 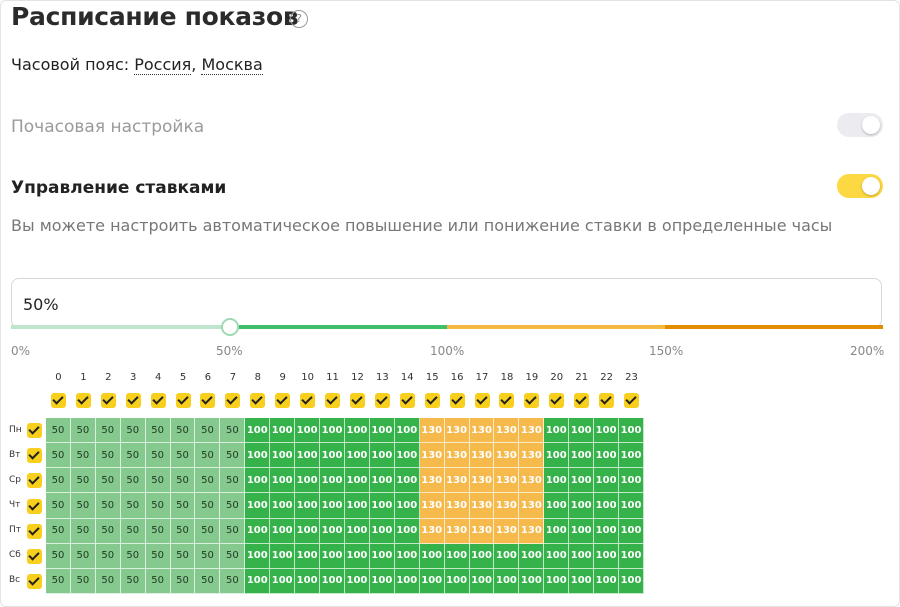 What do you see at coordinates (860, 186) in the screenshot?
I see `bid-management-toggle` at bounding box center [860, 186].